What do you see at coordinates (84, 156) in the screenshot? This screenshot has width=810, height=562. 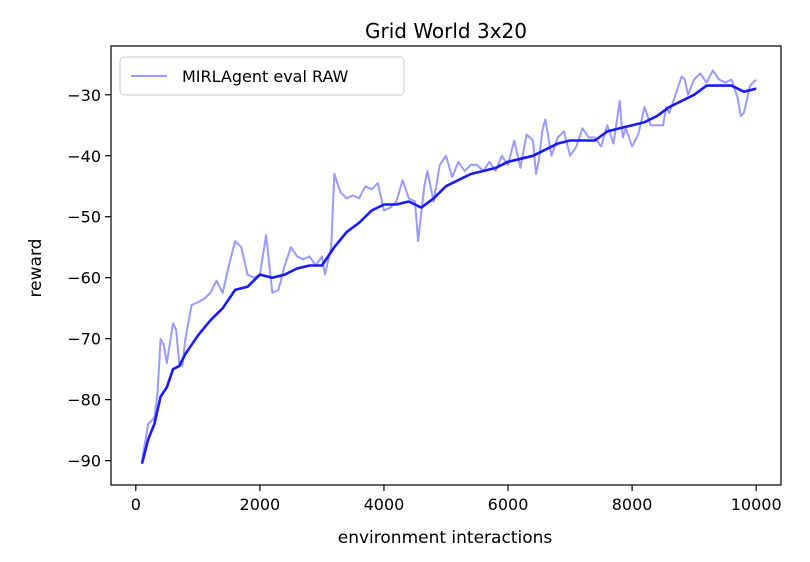 I see `y-tick-label: −40` at bounding box center [84, 156].